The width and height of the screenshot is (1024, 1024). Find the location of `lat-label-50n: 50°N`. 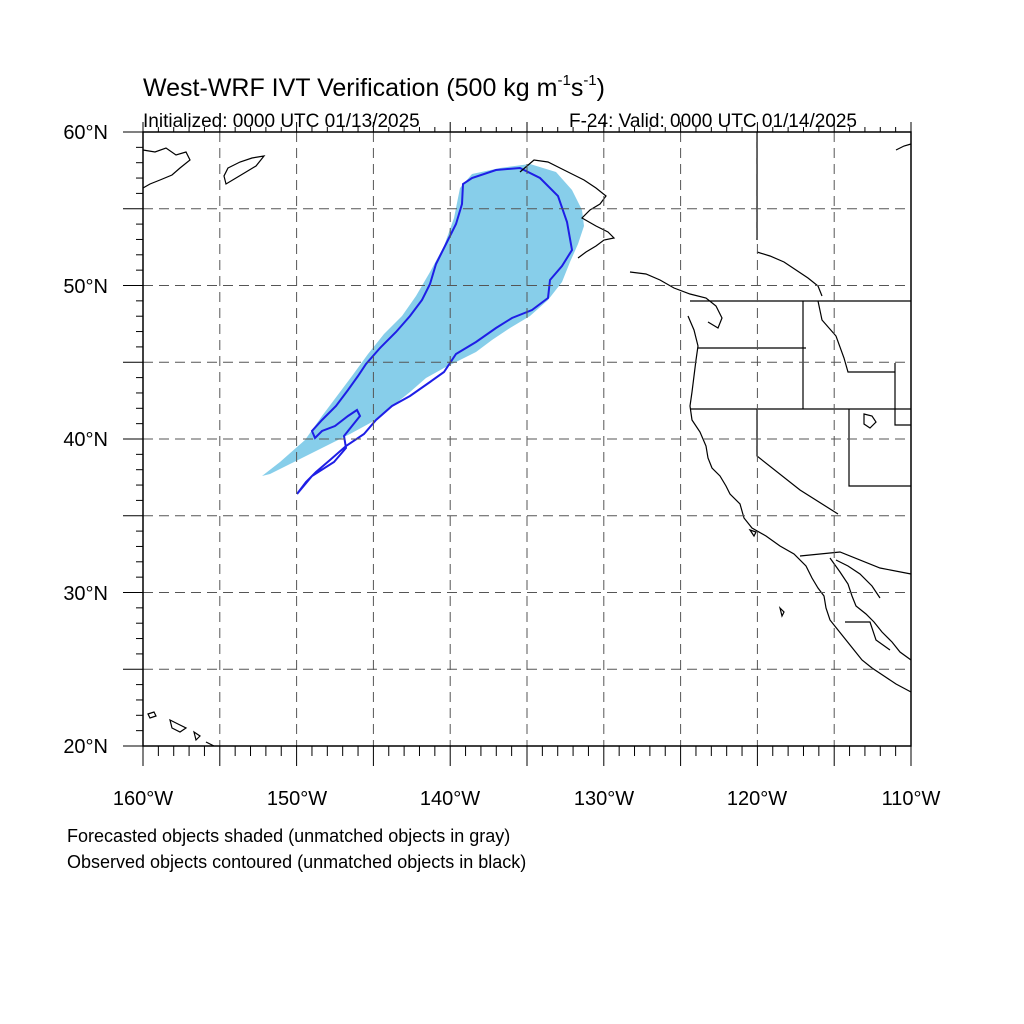

lat-label-50n: 50°N is located at coordinates (85, 287).